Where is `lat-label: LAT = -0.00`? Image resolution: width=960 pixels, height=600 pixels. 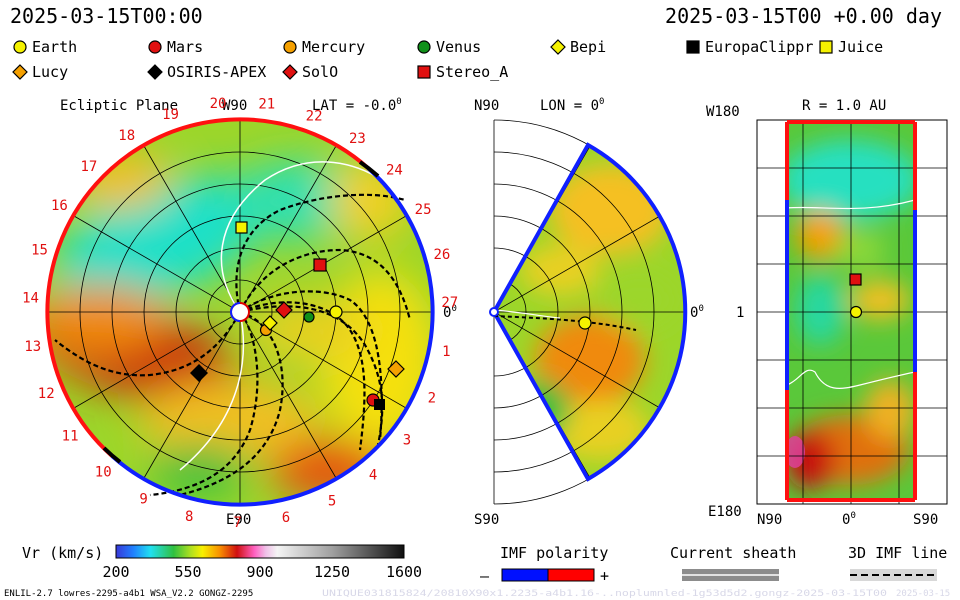 lat-label: LAT = -0.00 is located at coordinates (357, 105).